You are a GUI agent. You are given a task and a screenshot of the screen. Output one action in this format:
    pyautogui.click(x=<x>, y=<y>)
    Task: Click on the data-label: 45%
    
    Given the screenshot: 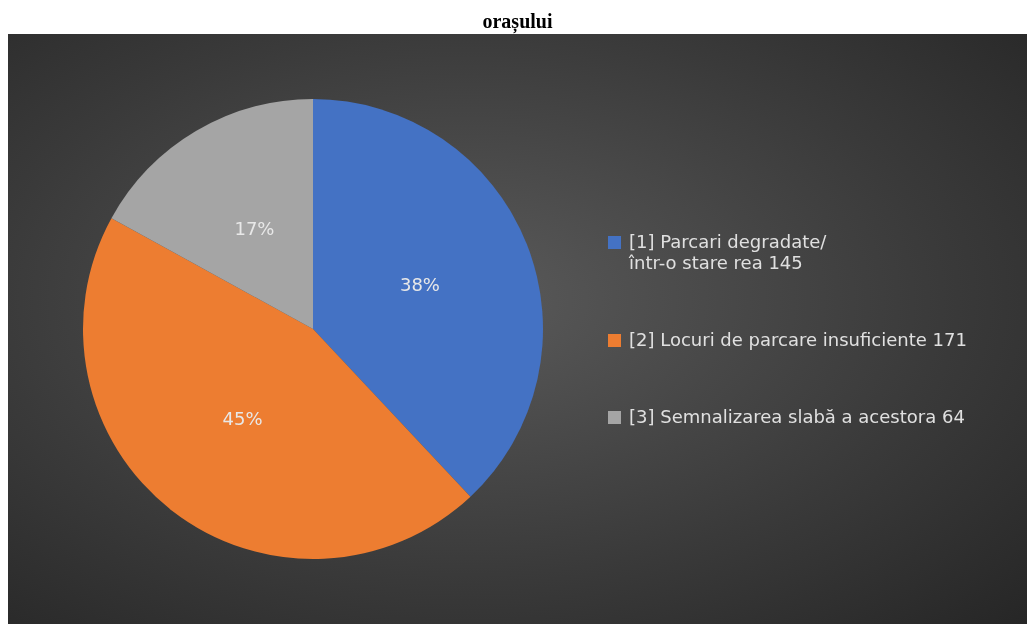 What is the action you would take?
    pyautogui.click(x=242, y=418)
    